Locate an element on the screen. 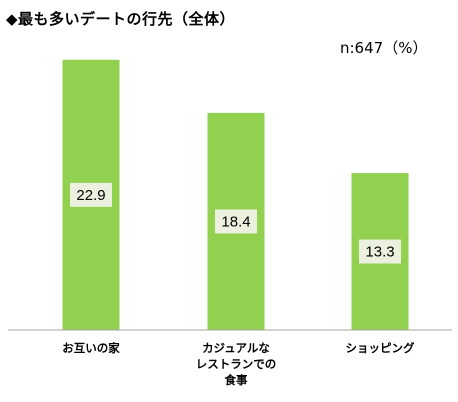 The image size is (458, 402). category-label-3: ショッピング is located at coordinates (380, 348).